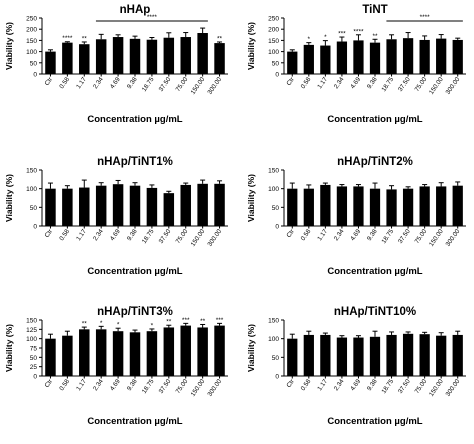  What do you see at coordinates (67, 38) in the screenshot?
I see `significance-label: ****` at bounding box center [67, 38].